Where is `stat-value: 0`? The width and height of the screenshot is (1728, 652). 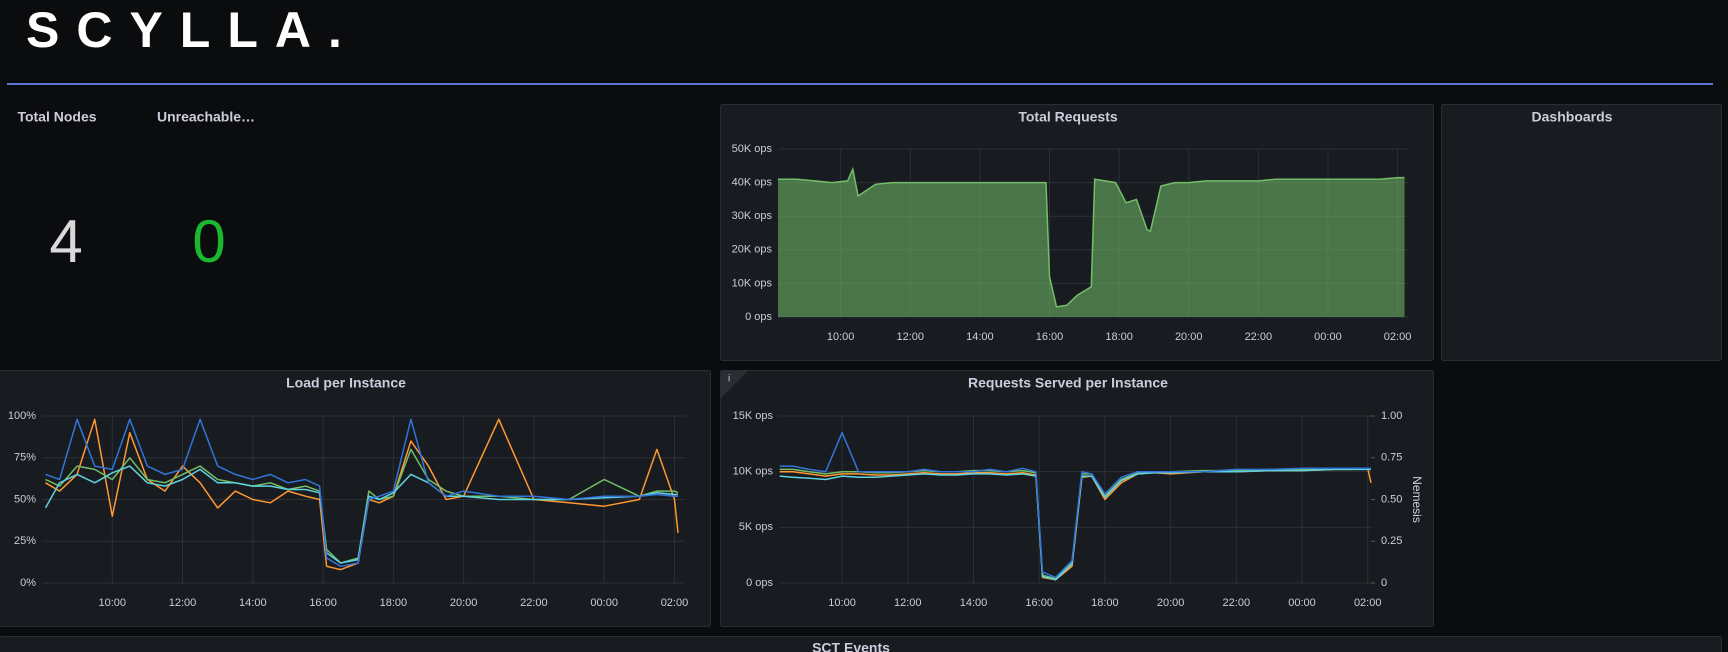
stat-value: 0 is located at coordinates (208, 241).